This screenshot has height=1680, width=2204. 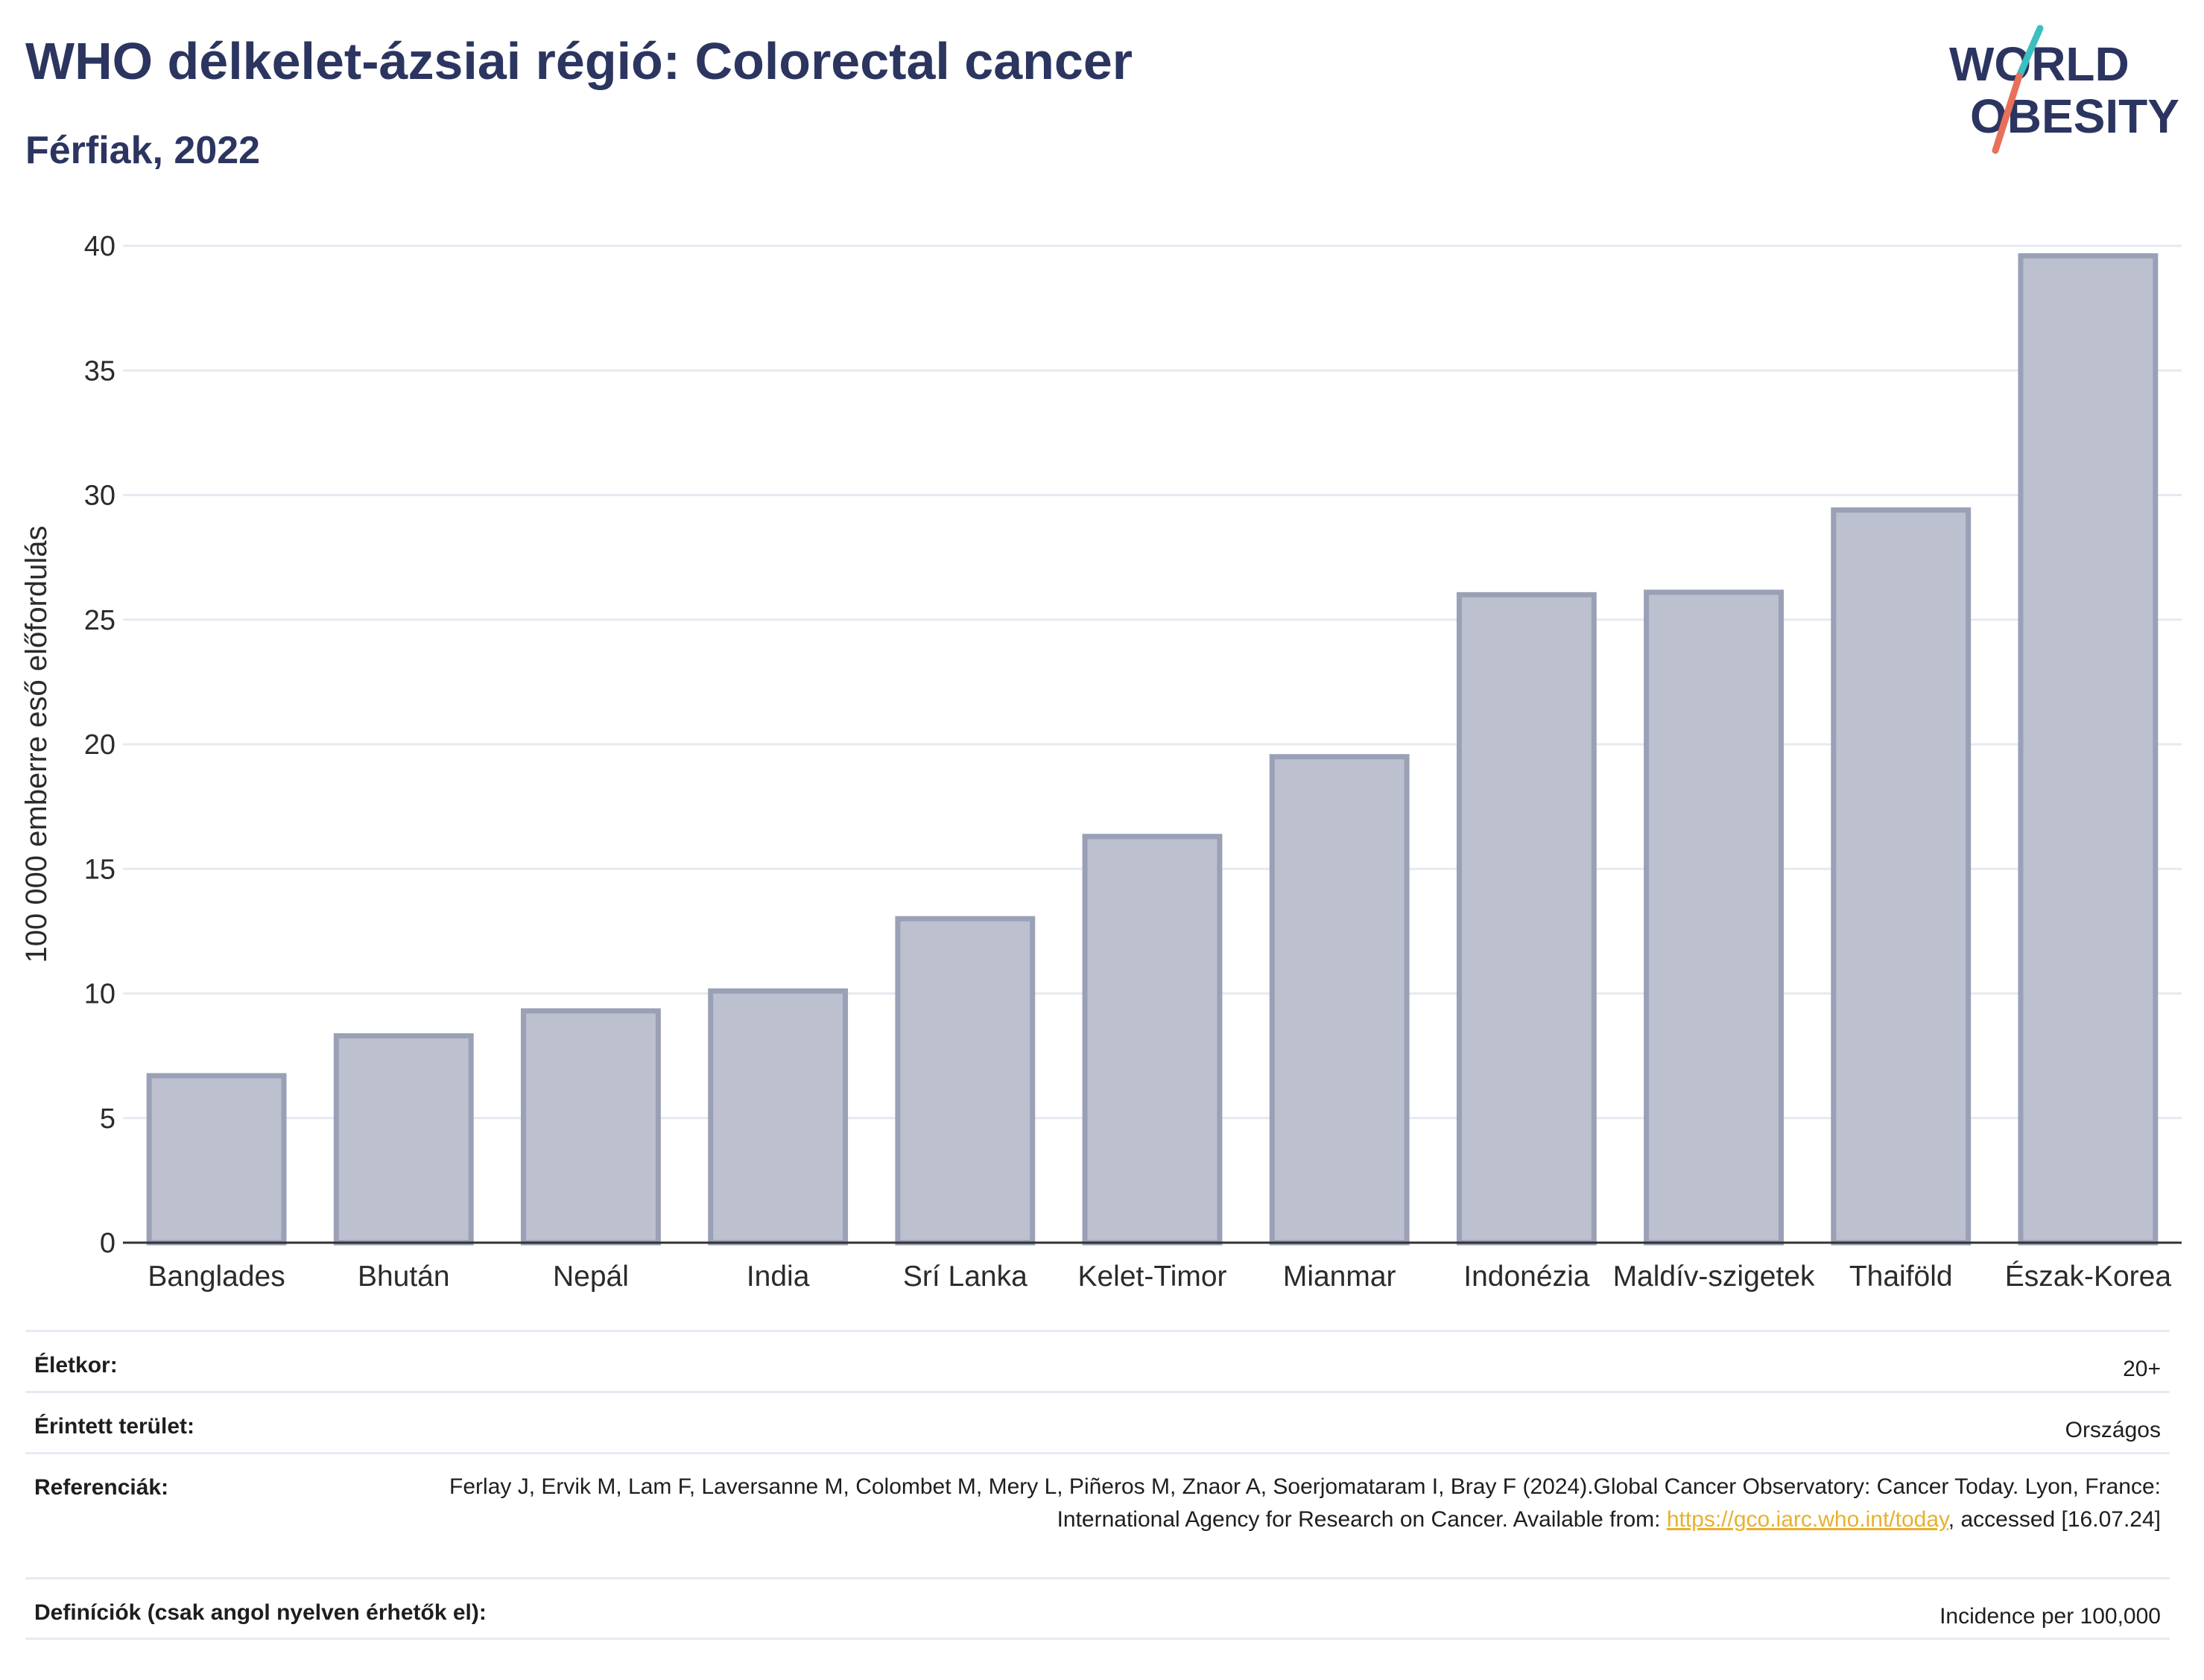 What do you see at coordinates (2088, 1277) in the screenshot?
I see `x-tick-label: Észak-Korea` at bounding box center [2088, 1277].